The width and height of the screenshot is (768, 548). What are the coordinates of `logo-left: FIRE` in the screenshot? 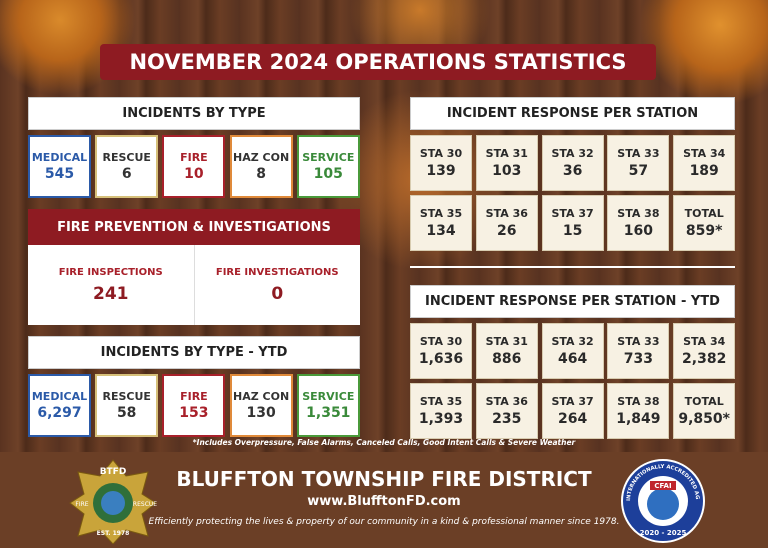 It's located at (81, 504).